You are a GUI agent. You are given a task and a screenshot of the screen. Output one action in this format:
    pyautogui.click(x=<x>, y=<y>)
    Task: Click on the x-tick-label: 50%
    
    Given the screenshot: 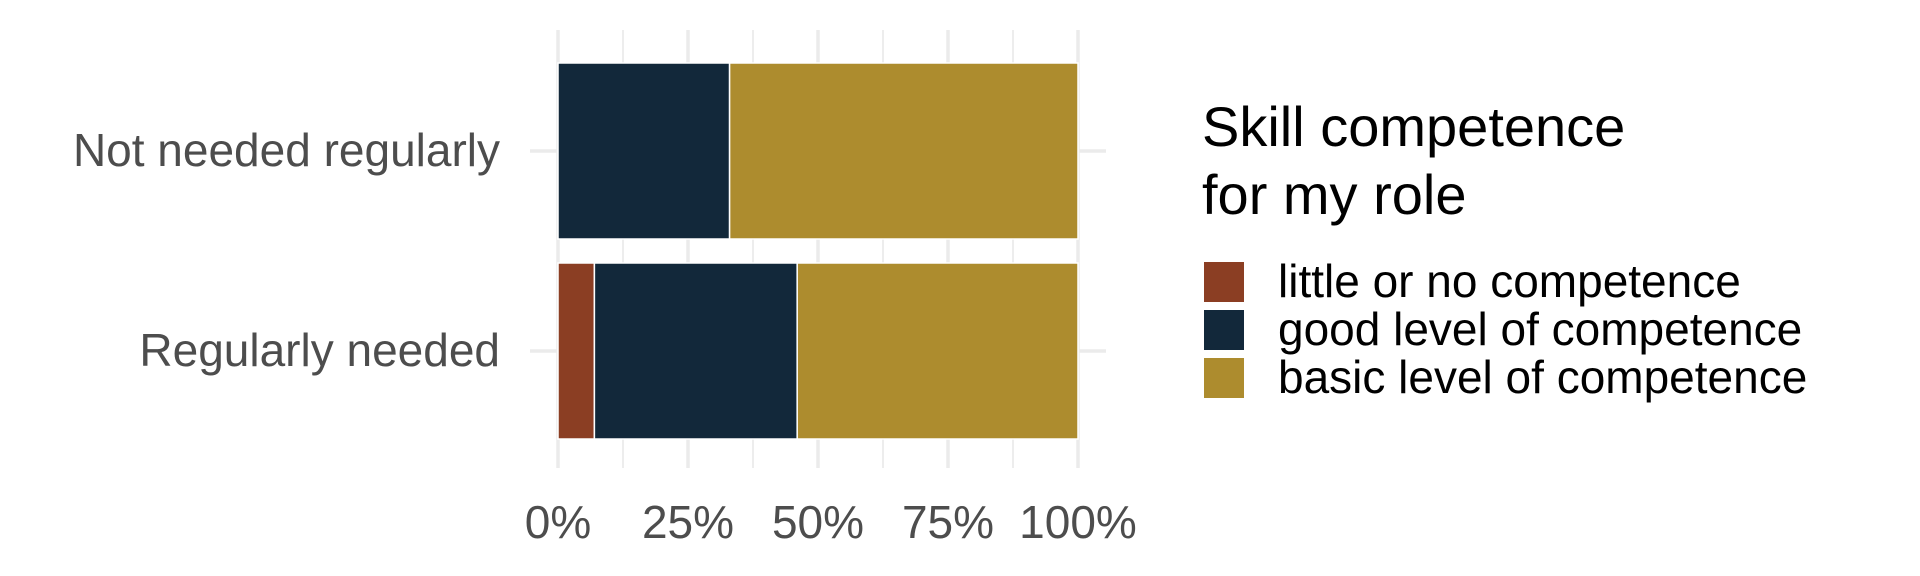 What is the action you would take?
    pyautogui.click(x=818, y=522)
    